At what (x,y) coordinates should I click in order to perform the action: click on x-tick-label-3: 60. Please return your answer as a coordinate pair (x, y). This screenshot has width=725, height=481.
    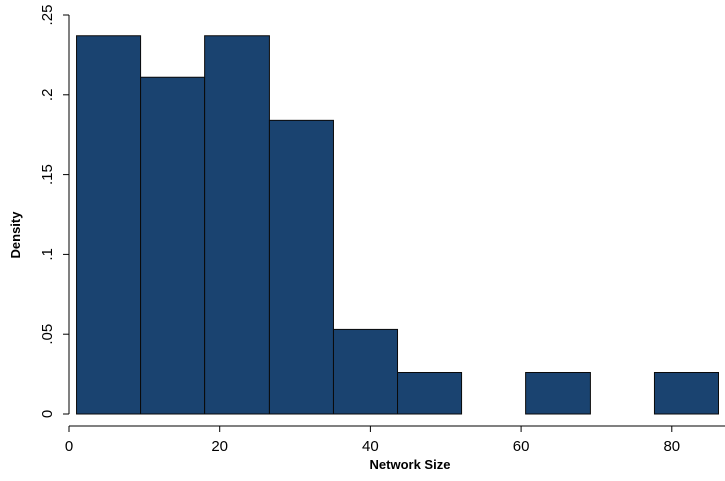
    Looking at the image, I should click on (521, 446).